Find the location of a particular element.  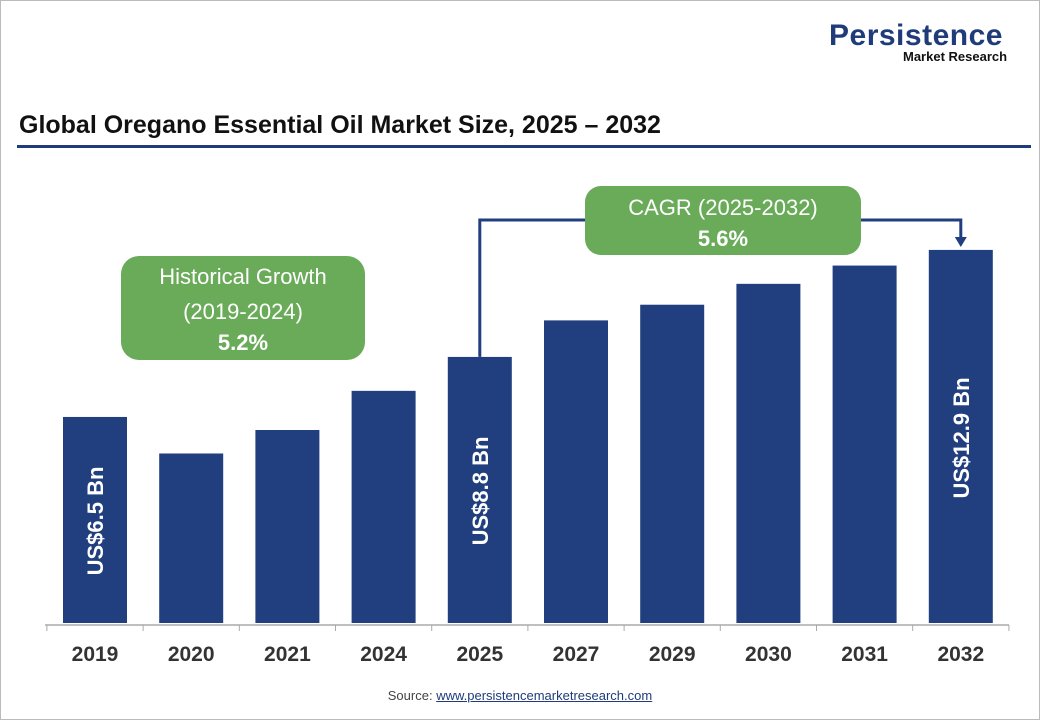

title-rule is located at coordinates (524, 146).